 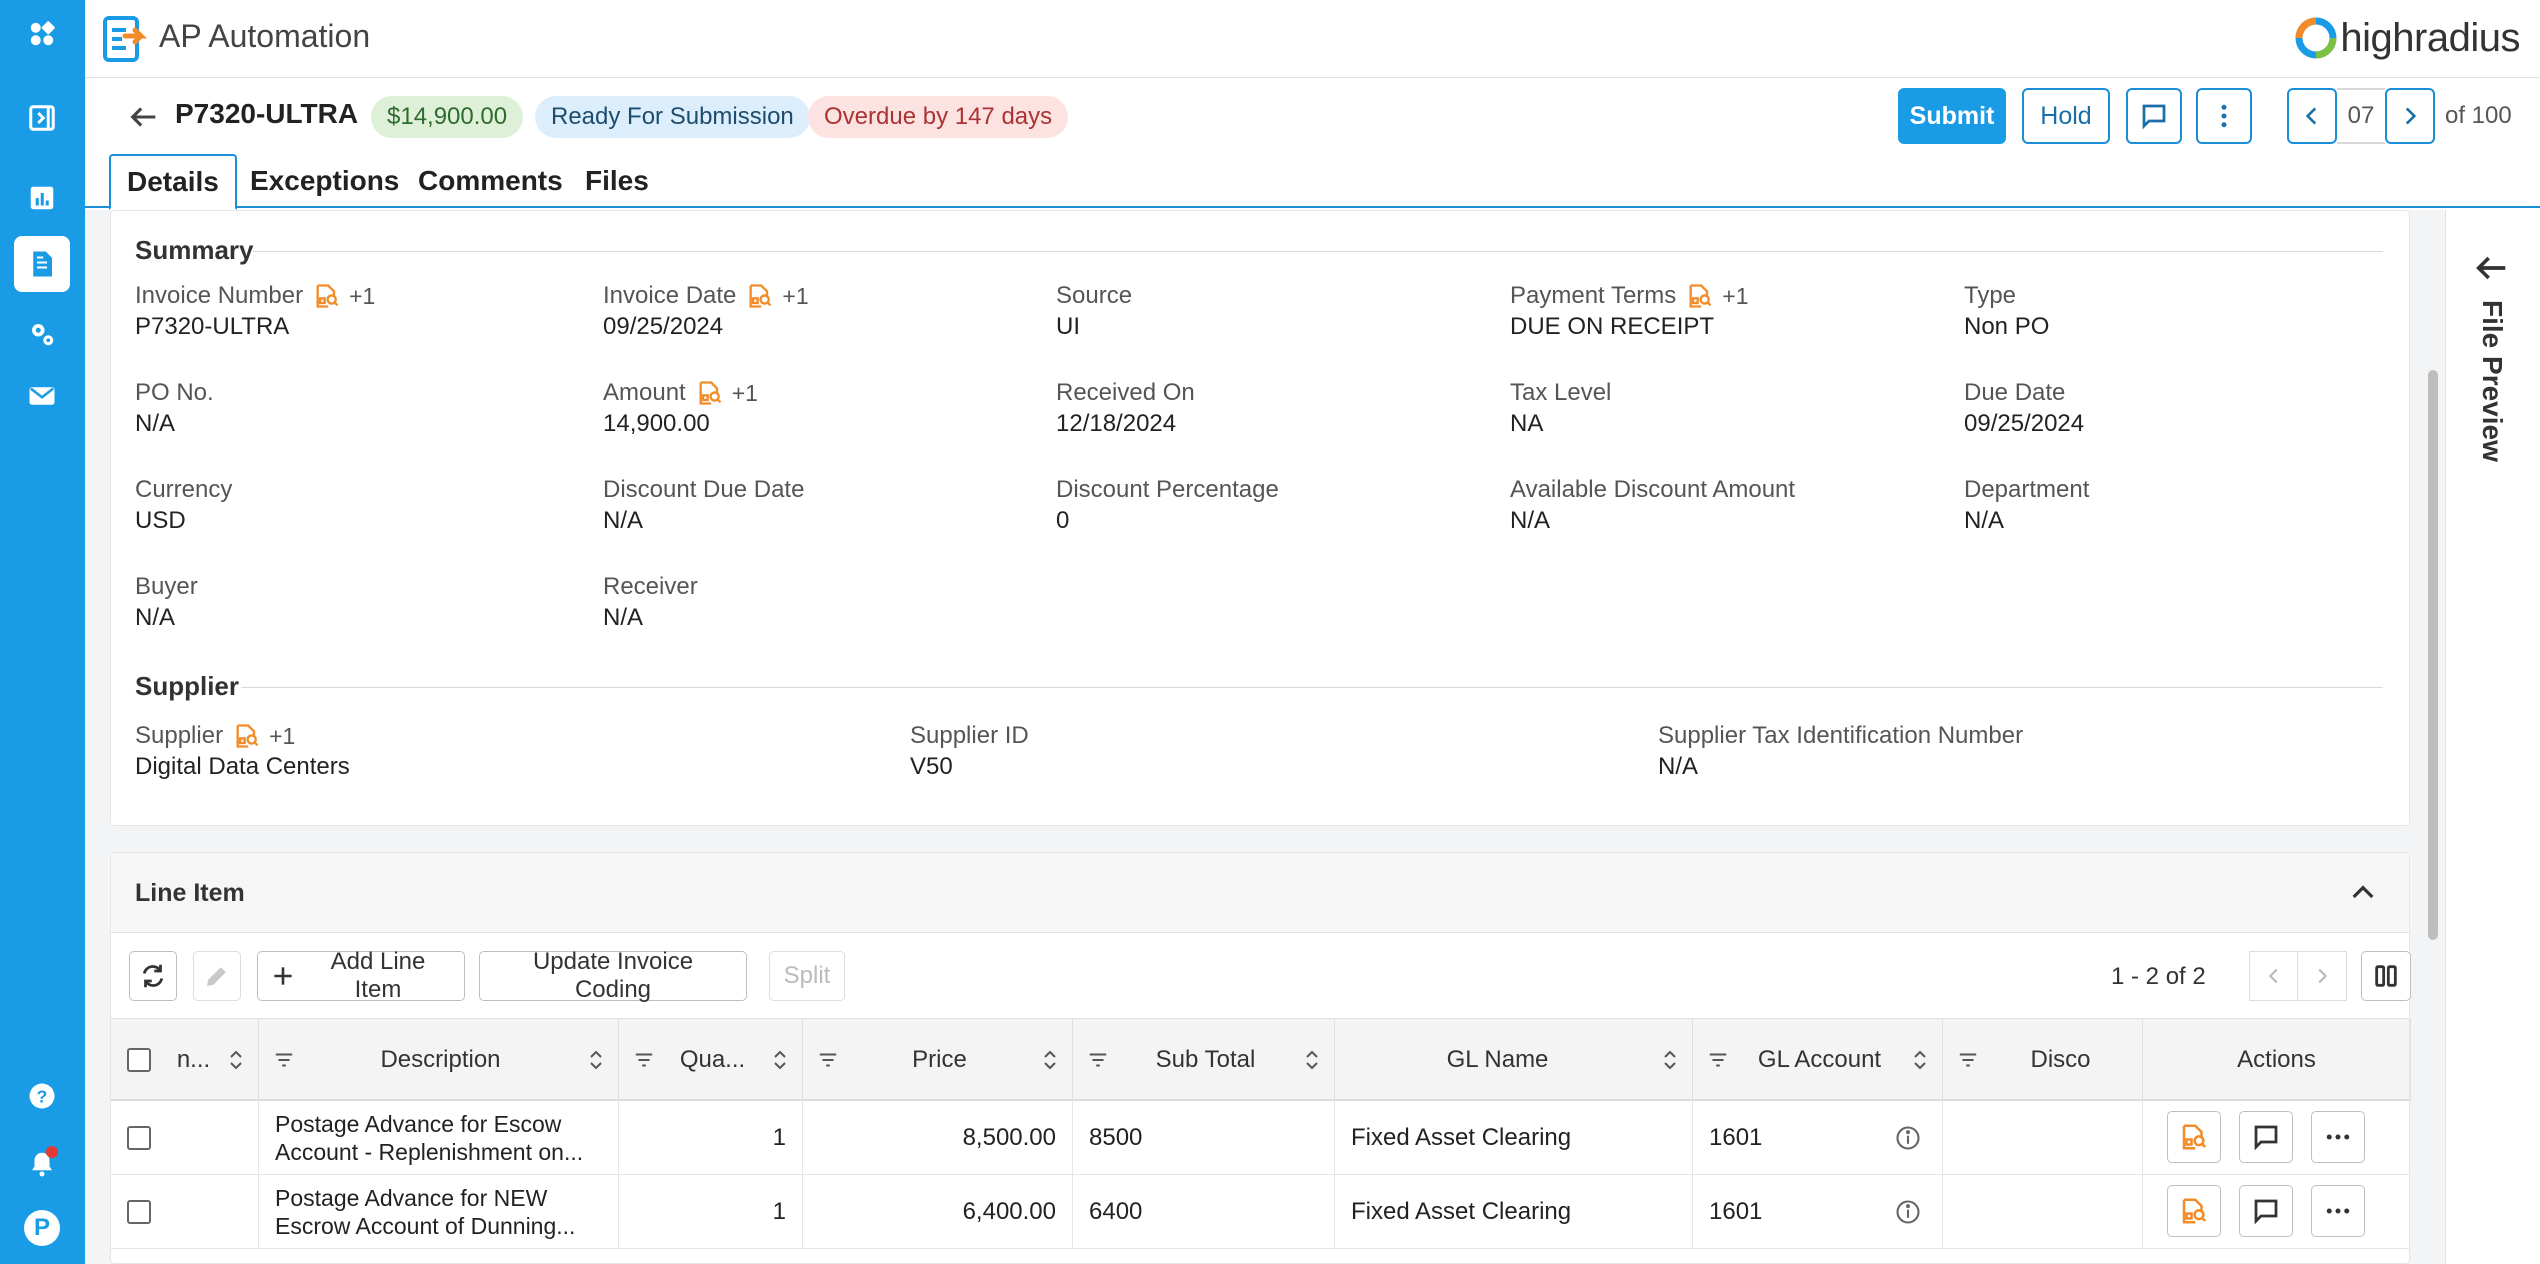 What do you see at coordinates (1952, 116) in the screenshot?
I see `submit-button: Submit` at bounding box center [1952, 116].